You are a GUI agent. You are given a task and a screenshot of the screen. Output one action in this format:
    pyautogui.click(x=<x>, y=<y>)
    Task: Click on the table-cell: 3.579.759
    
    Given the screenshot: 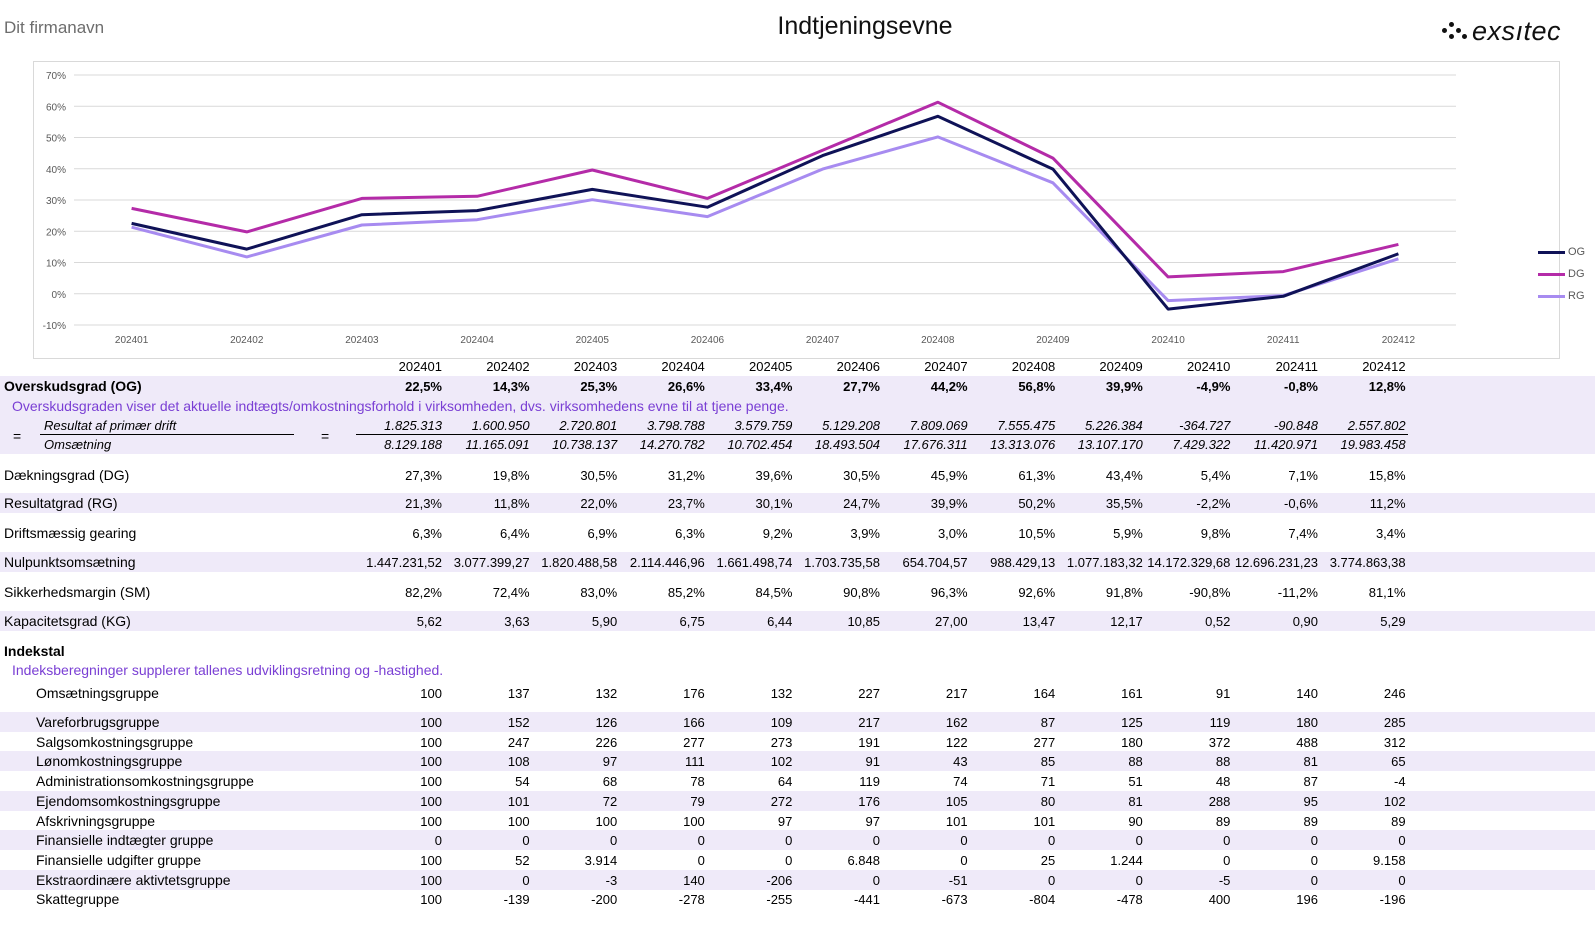 What is the action you would take?
    pyautogui.click(x=763, y=425)
    